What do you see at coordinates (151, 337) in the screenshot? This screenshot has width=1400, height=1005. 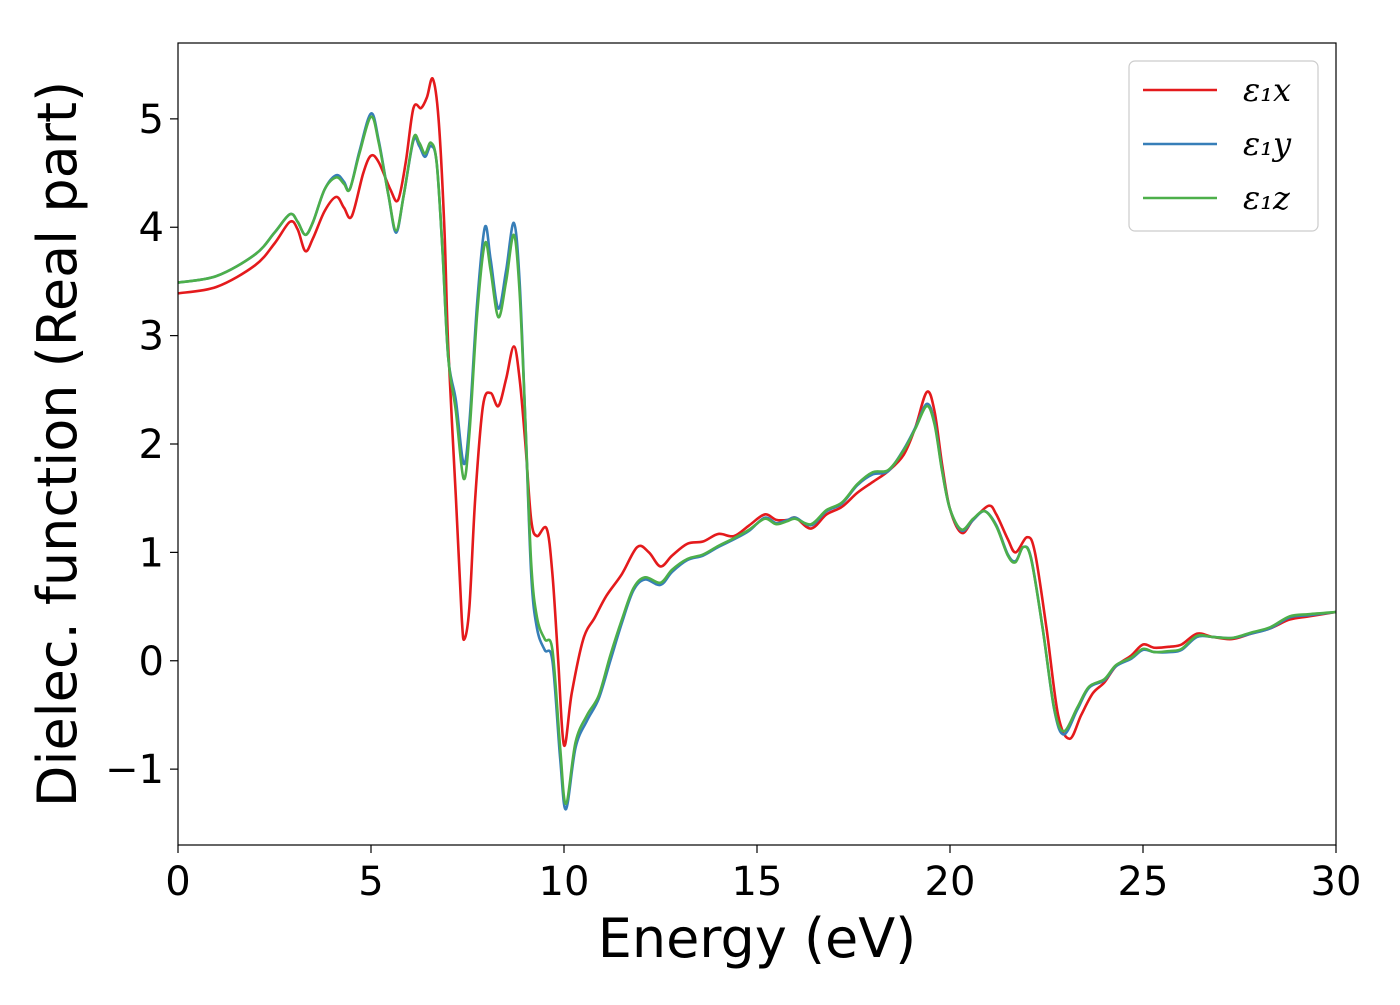 I see `y-tick-label: 3` at bounding box center [151, 337].